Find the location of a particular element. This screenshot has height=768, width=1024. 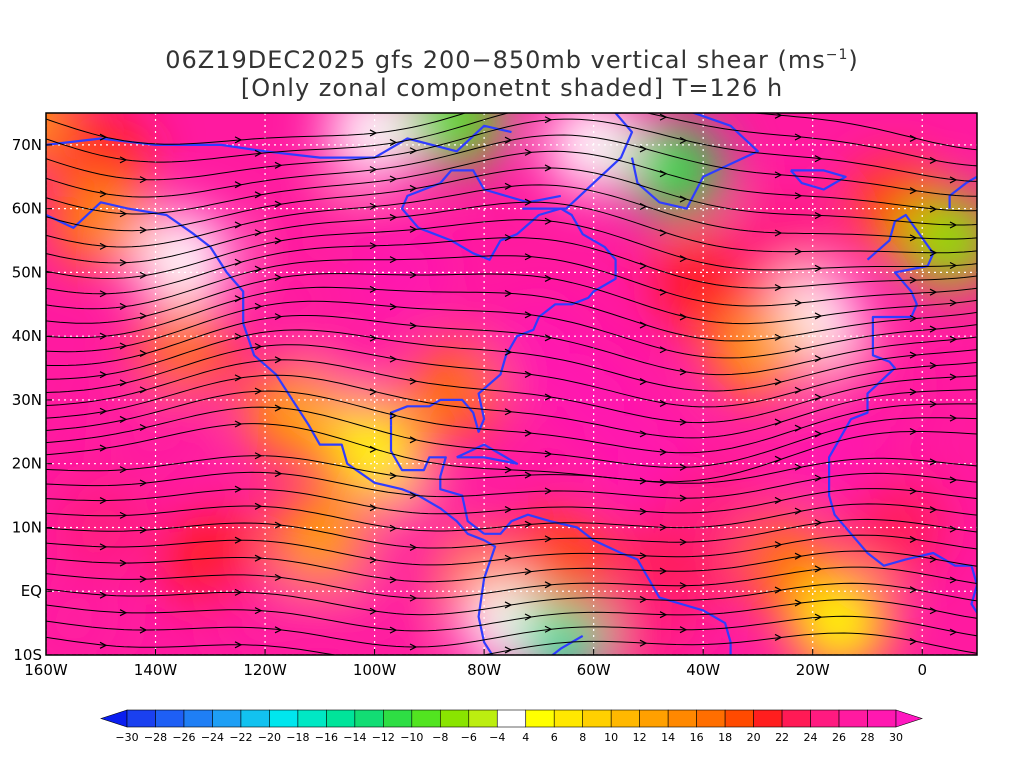

colorbar-tick-label: 4 is located at coordinates (525, 737).